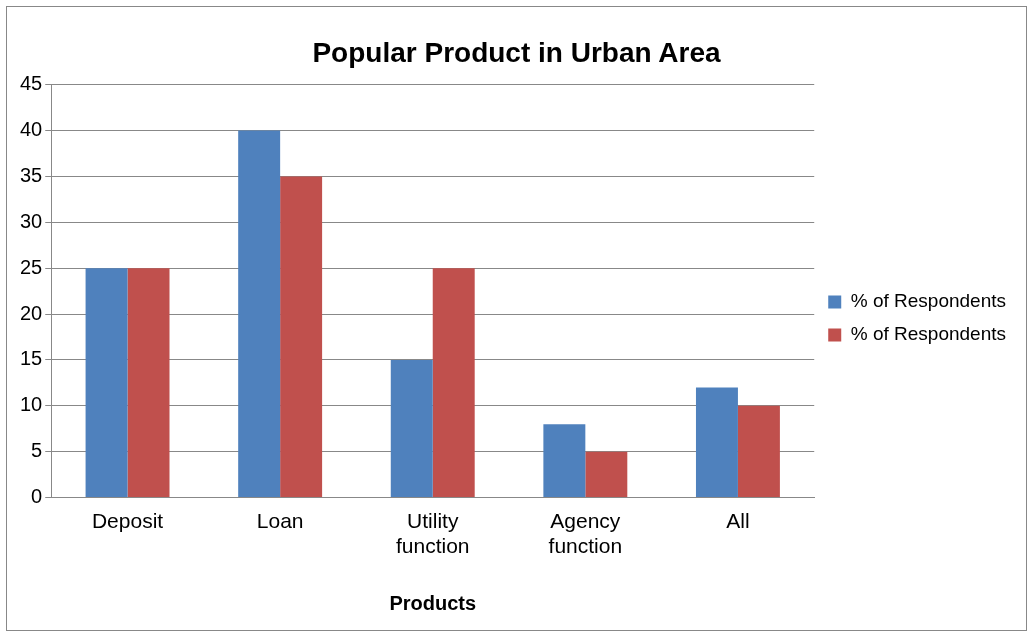 Image resolution: width=1035 pixels, height=637 pixels. What do you see at coordinates (127, 520) in the screenshot?
I see `x-tick-label: Deposit` at bounding box center [127, 520].